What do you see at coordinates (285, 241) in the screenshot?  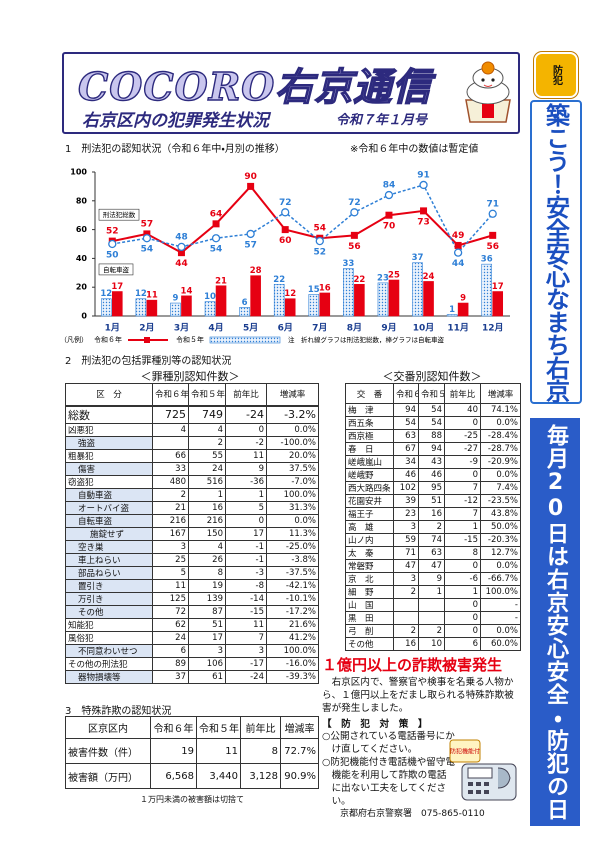 I see `line-label: 60` at bounding box center [285, 241].